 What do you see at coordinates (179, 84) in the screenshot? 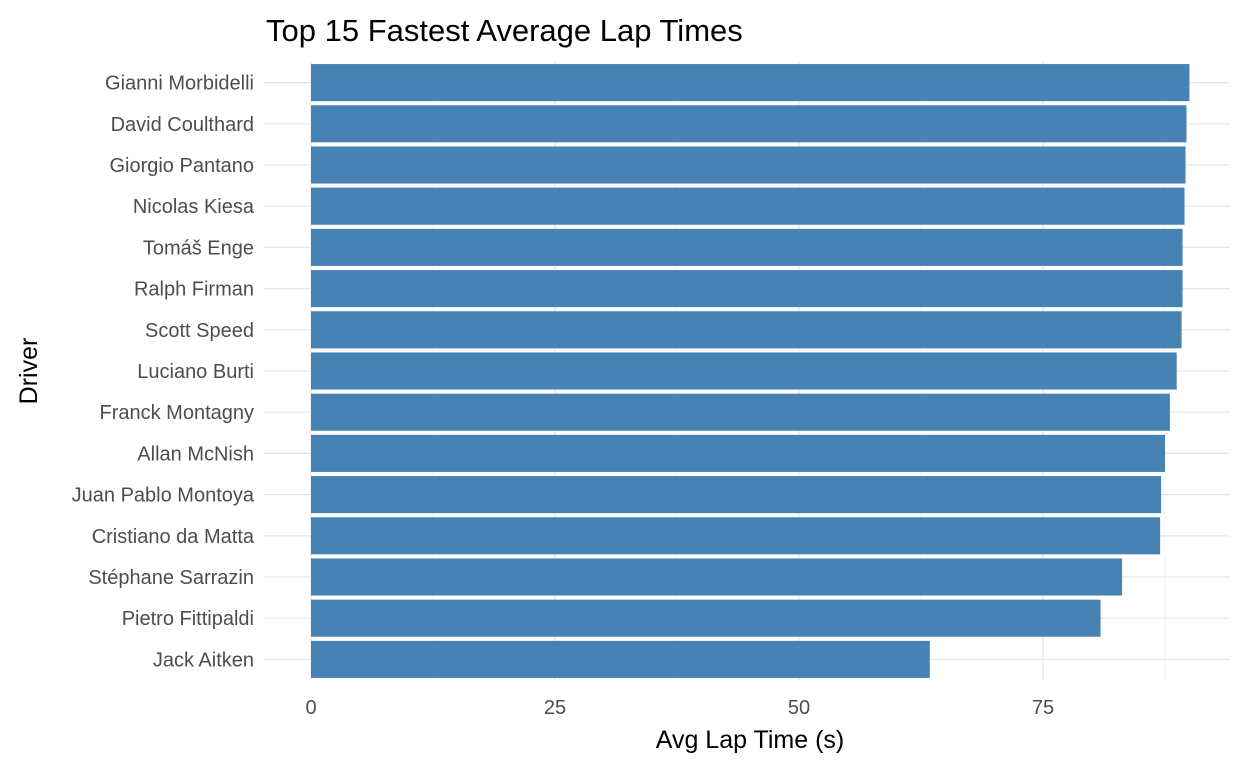
I see `y-tick-label-0: Gianni Morbidelli` at bounding box center [179, 84].